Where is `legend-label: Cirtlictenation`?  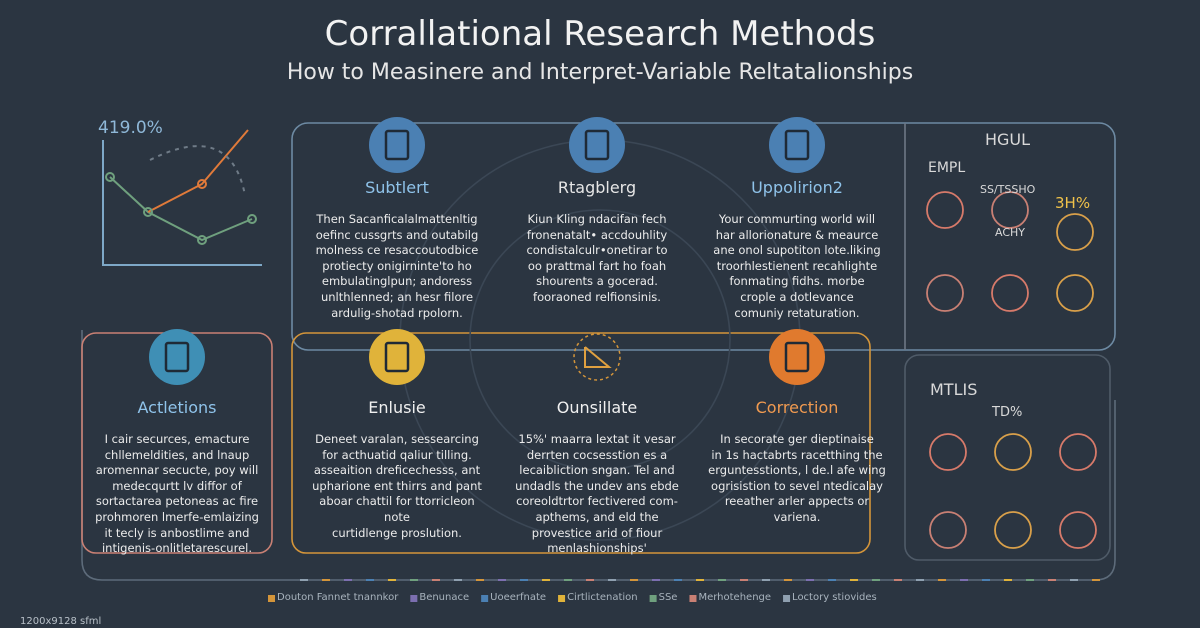
legend-label: Cirtlictenation is located at coordinates (602, 597).